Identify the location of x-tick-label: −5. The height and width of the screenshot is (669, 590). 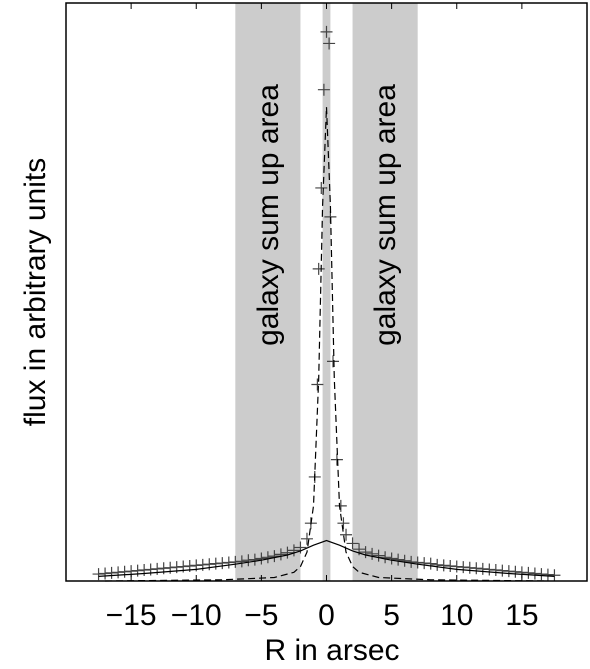
(261, 615).